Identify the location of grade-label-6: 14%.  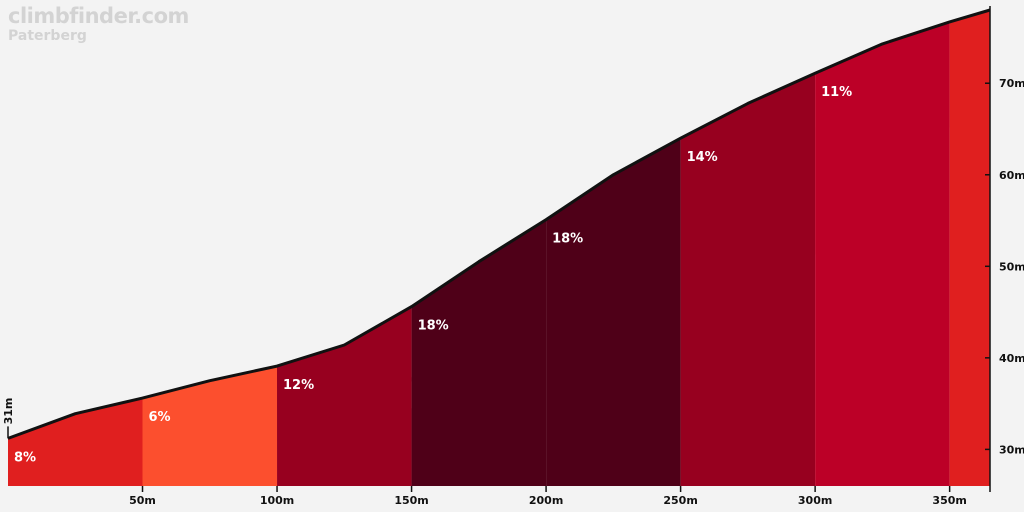
(702, 157).